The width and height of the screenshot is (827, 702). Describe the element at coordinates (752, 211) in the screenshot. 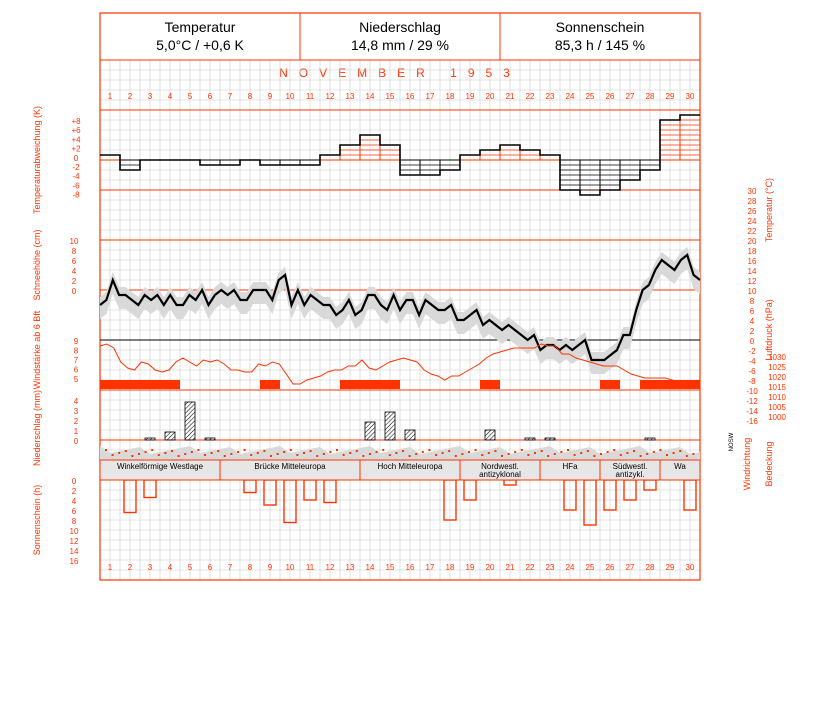

I see `temp-tick: 26` at that location.